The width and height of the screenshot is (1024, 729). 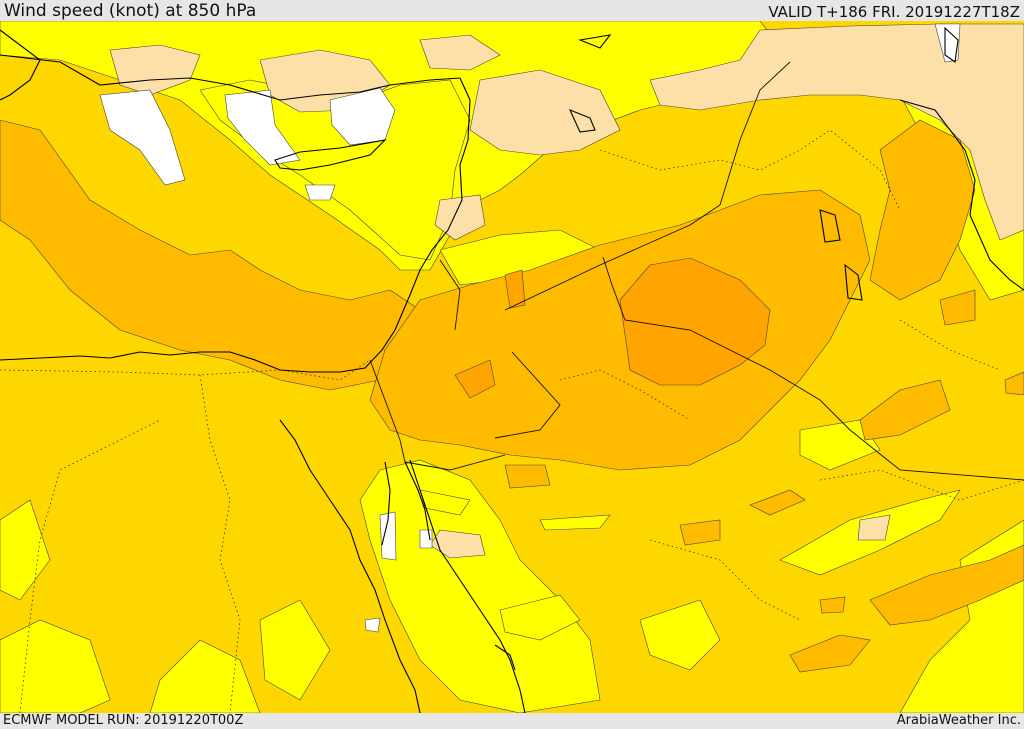 I want to click on credit: ArabiaWeather Inc., so click(x=958, y=720).